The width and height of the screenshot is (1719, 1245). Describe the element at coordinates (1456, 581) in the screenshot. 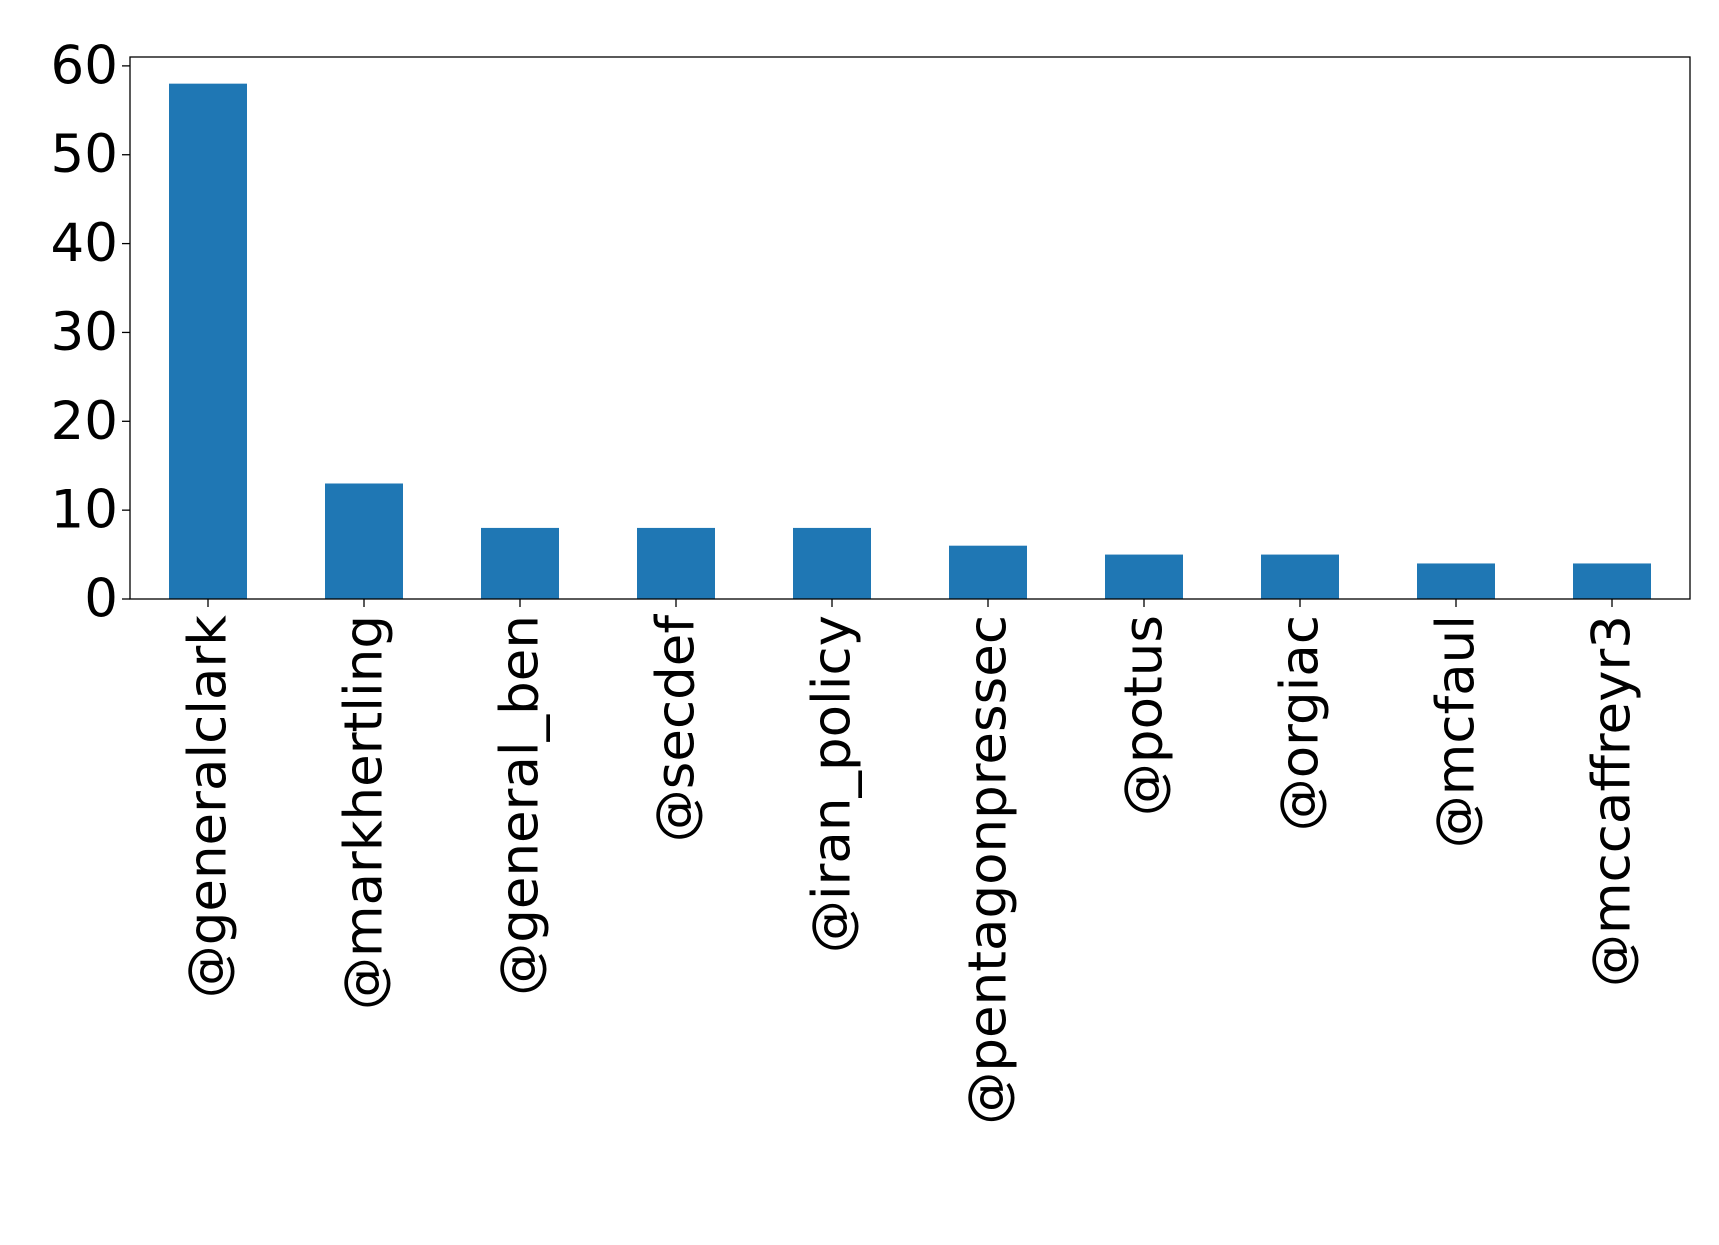

I see `bar-mcfaul` at that location.